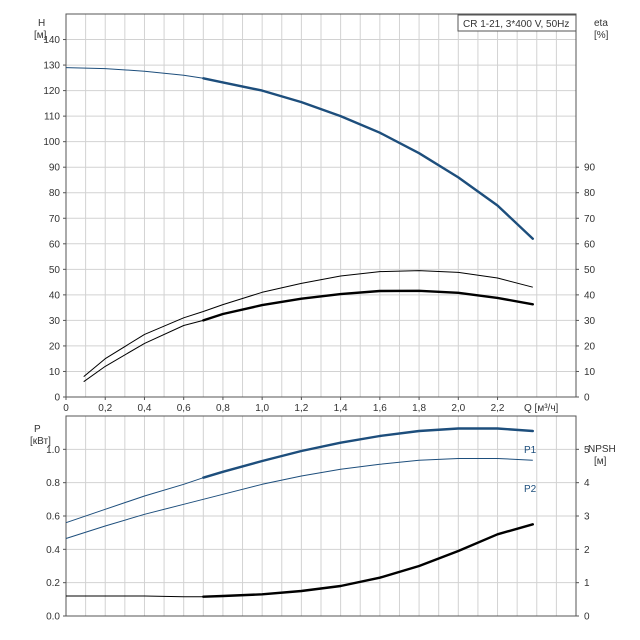 The width and height of the screenshot is (640, 640). Describe the element at coordinates (586, 283) in the screenshot. I see `eta-axis-ticks: 0 10 20 30 40 50 60 70 80 90` at that location.